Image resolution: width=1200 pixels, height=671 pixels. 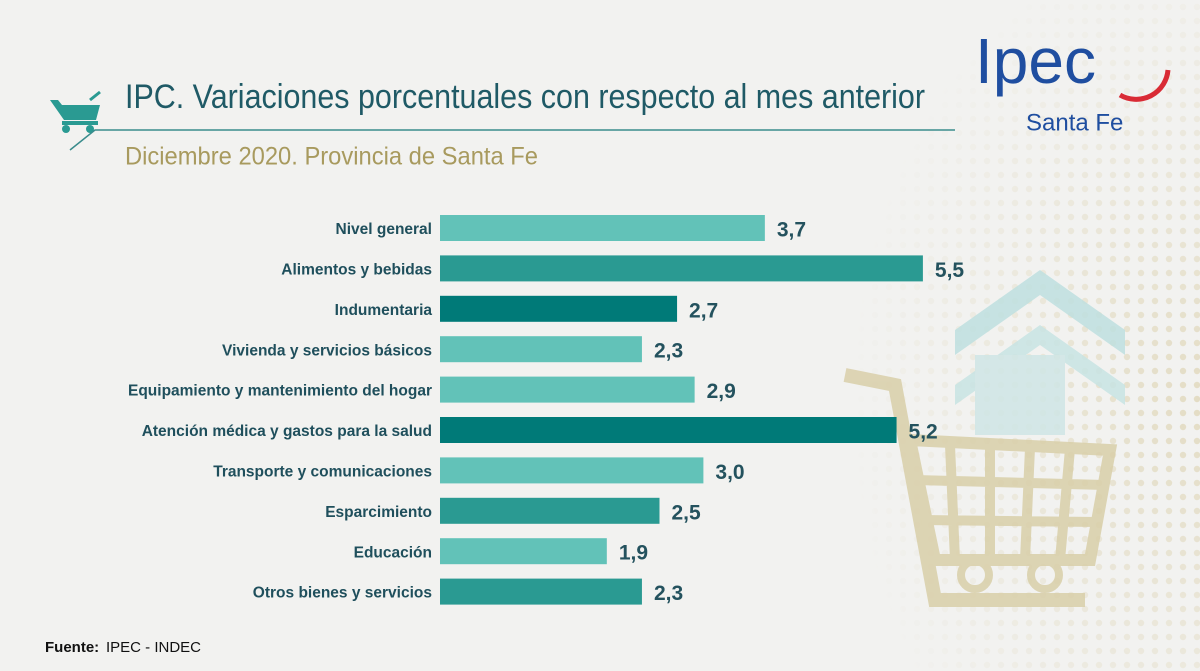 What do you see at coordinates (687, 512) in the screenshot?
I see `value-label: 2,5` at bounding box center [687, 512].